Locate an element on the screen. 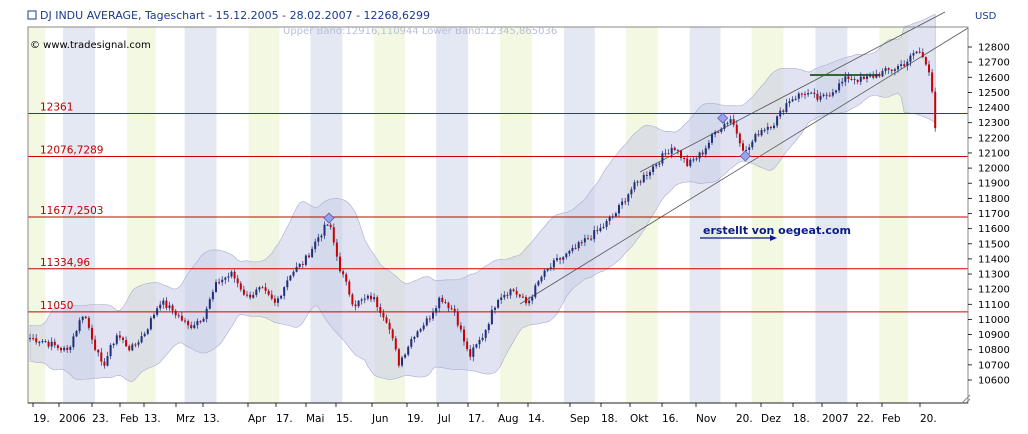 The width and height of the screenshot is (1028, 434). x-tick-label: Okt is located at coordinates (639, 419).